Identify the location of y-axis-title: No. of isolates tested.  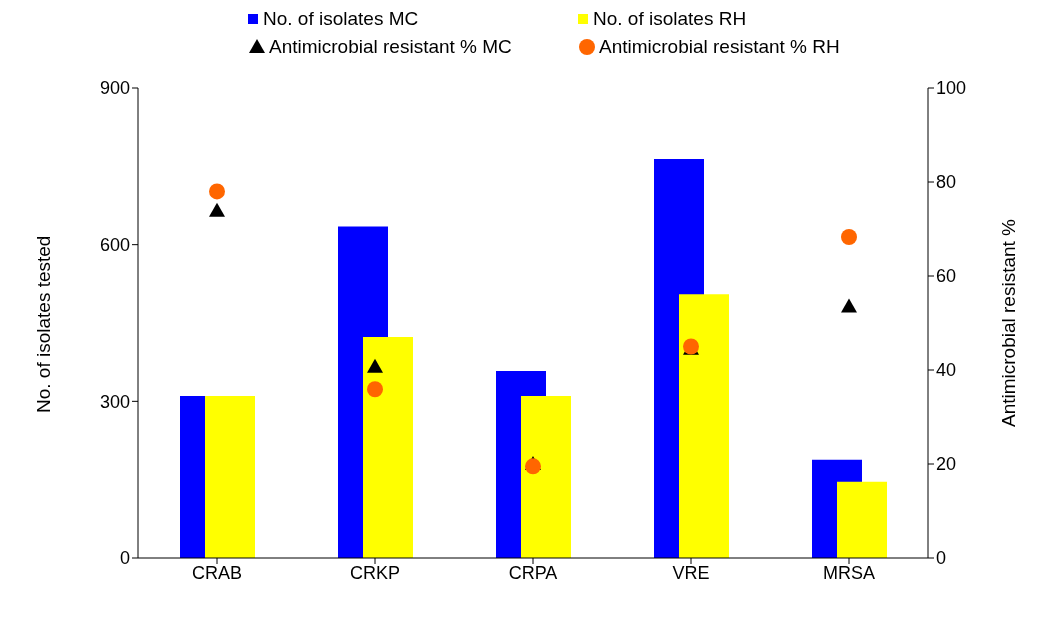
(43, 324).